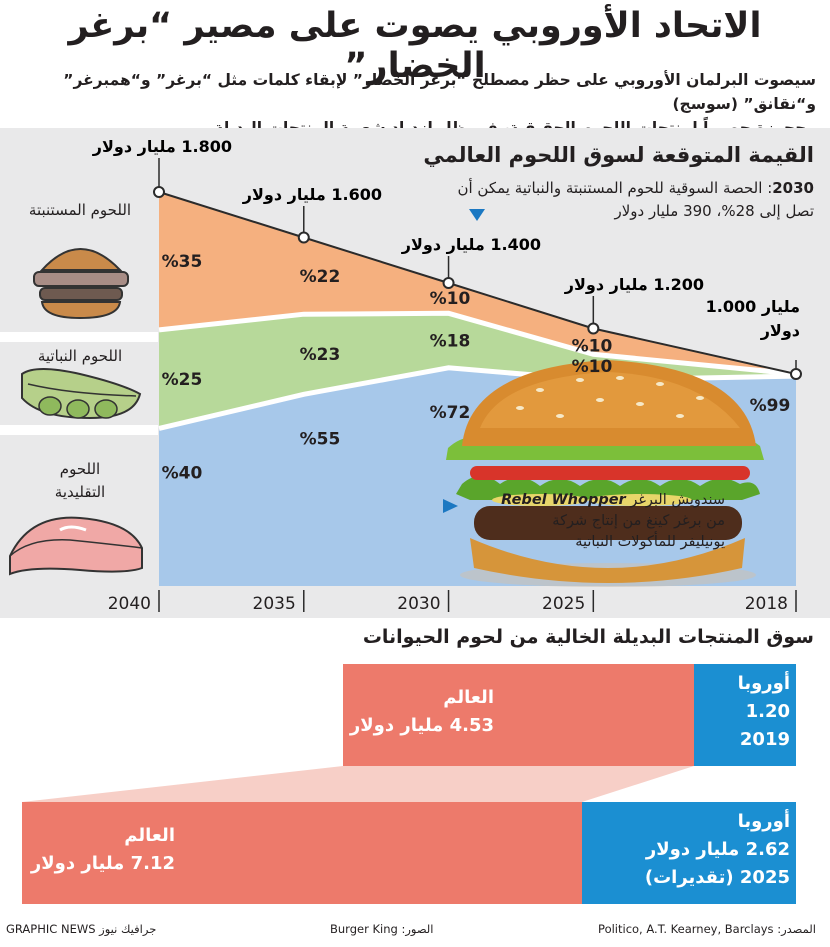 The height and width of the screenshot is (947, 830). I want to click on x-tick-label: 2025, so click(563, 604).